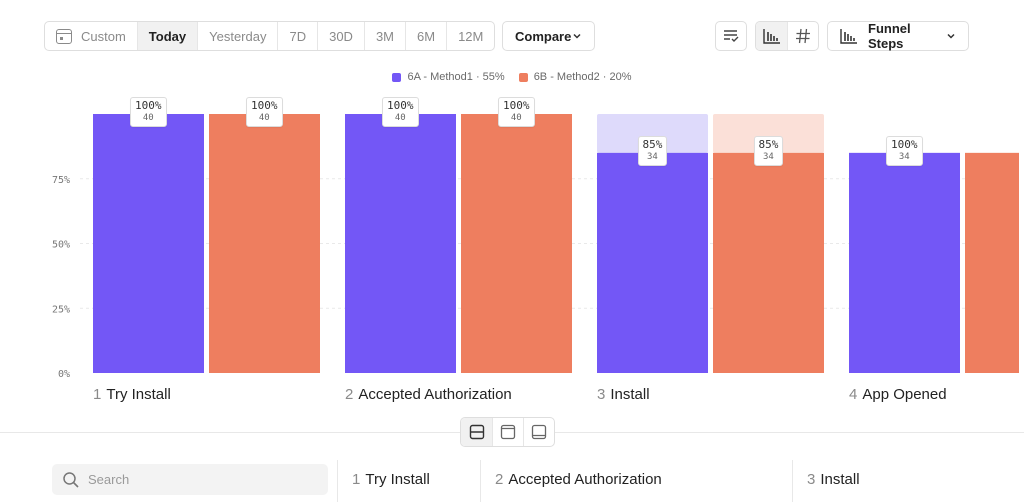 The height and width of the screenshot is (502, 1024). I want to click on search-input, so click(198, 479).